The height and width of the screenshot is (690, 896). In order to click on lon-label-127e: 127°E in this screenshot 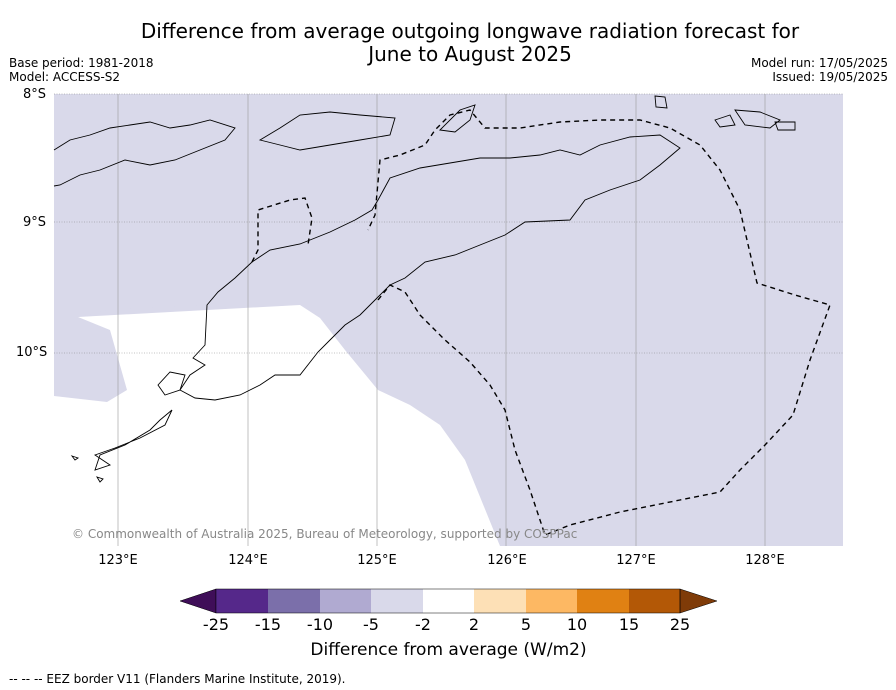, I will do `click(636, 560)`.